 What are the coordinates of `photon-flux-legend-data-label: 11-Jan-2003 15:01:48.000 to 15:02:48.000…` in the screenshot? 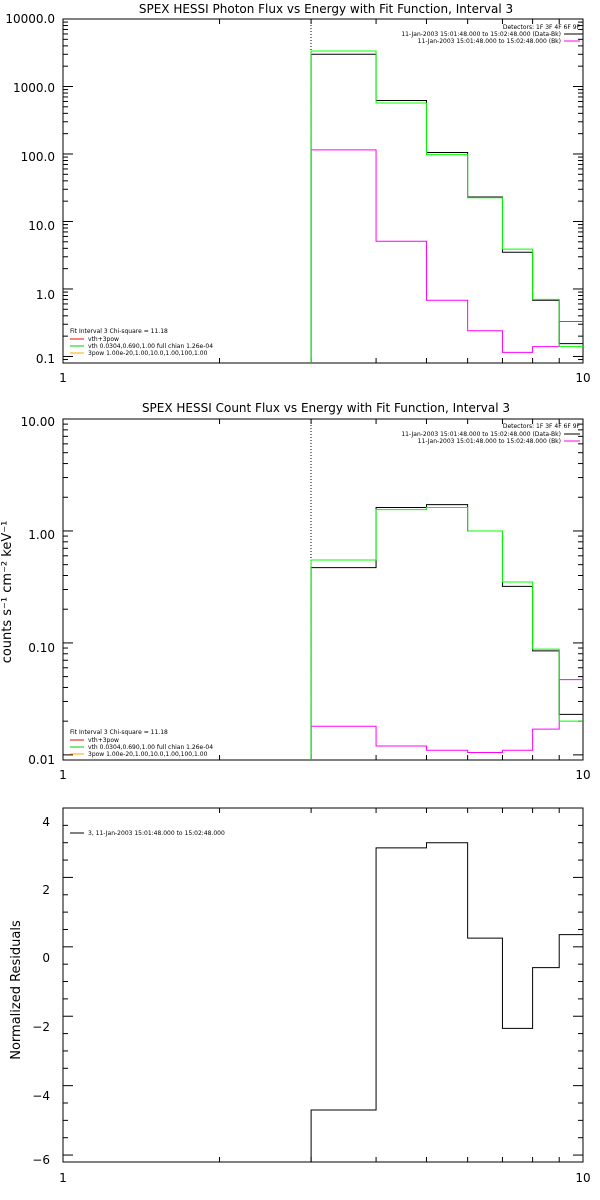 It's located at (481, 34).